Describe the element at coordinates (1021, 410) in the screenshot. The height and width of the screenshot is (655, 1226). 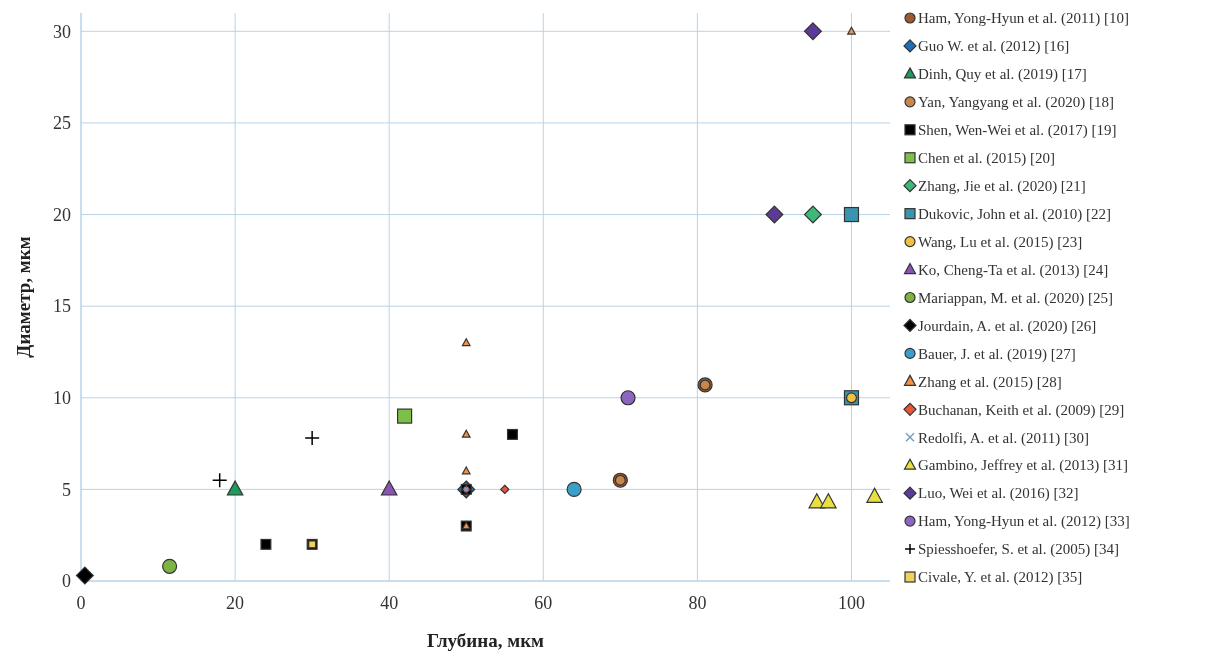
I see `legend-label: Buchanan, Keith et al. (2009) [29]` at that location.